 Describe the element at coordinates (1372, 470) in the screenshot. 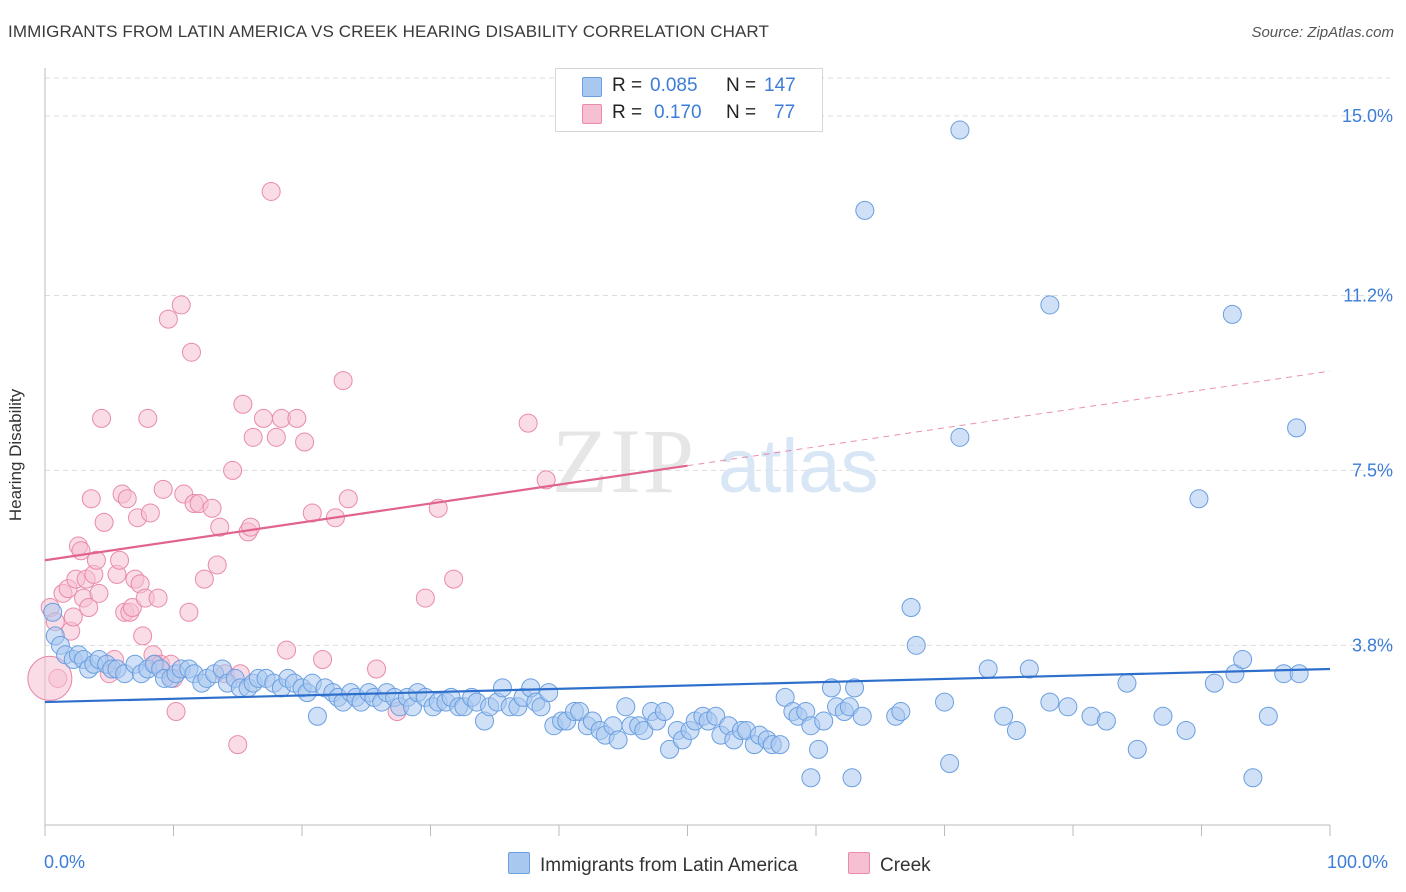

I see `y-tick-label: 7.5%` at that location.